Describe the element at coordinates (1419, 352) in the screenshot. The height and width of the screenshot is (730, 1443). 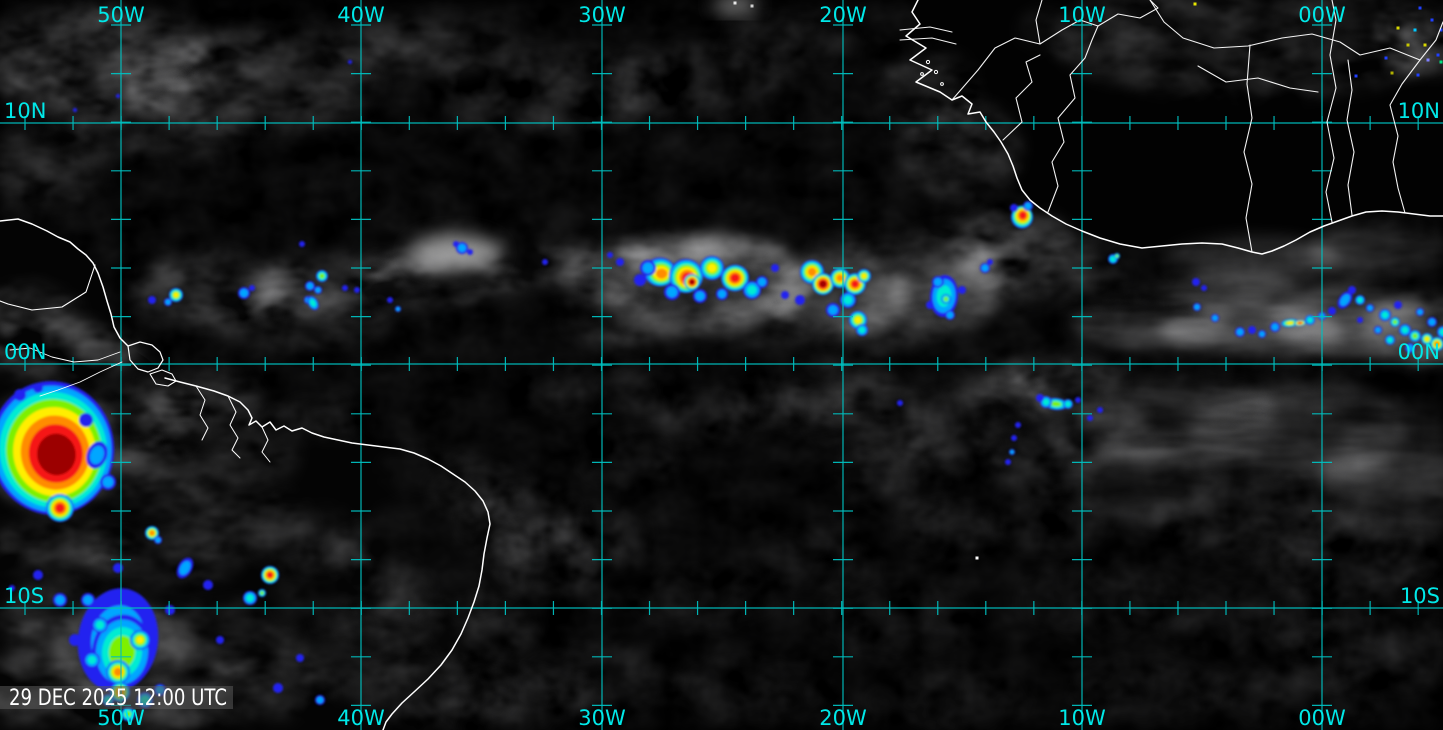
I see `lat-label-right-00n: 00N` at that location.